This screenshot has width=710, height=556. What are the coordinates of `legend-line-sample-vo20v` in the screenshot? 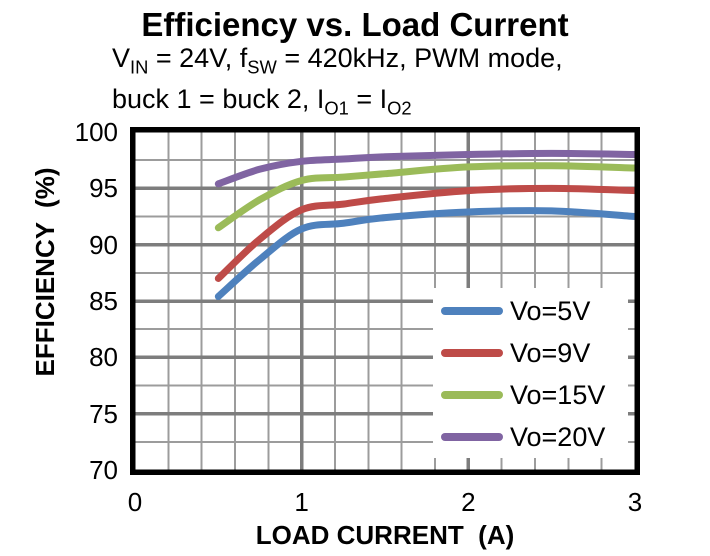 It's located at (472, 437).